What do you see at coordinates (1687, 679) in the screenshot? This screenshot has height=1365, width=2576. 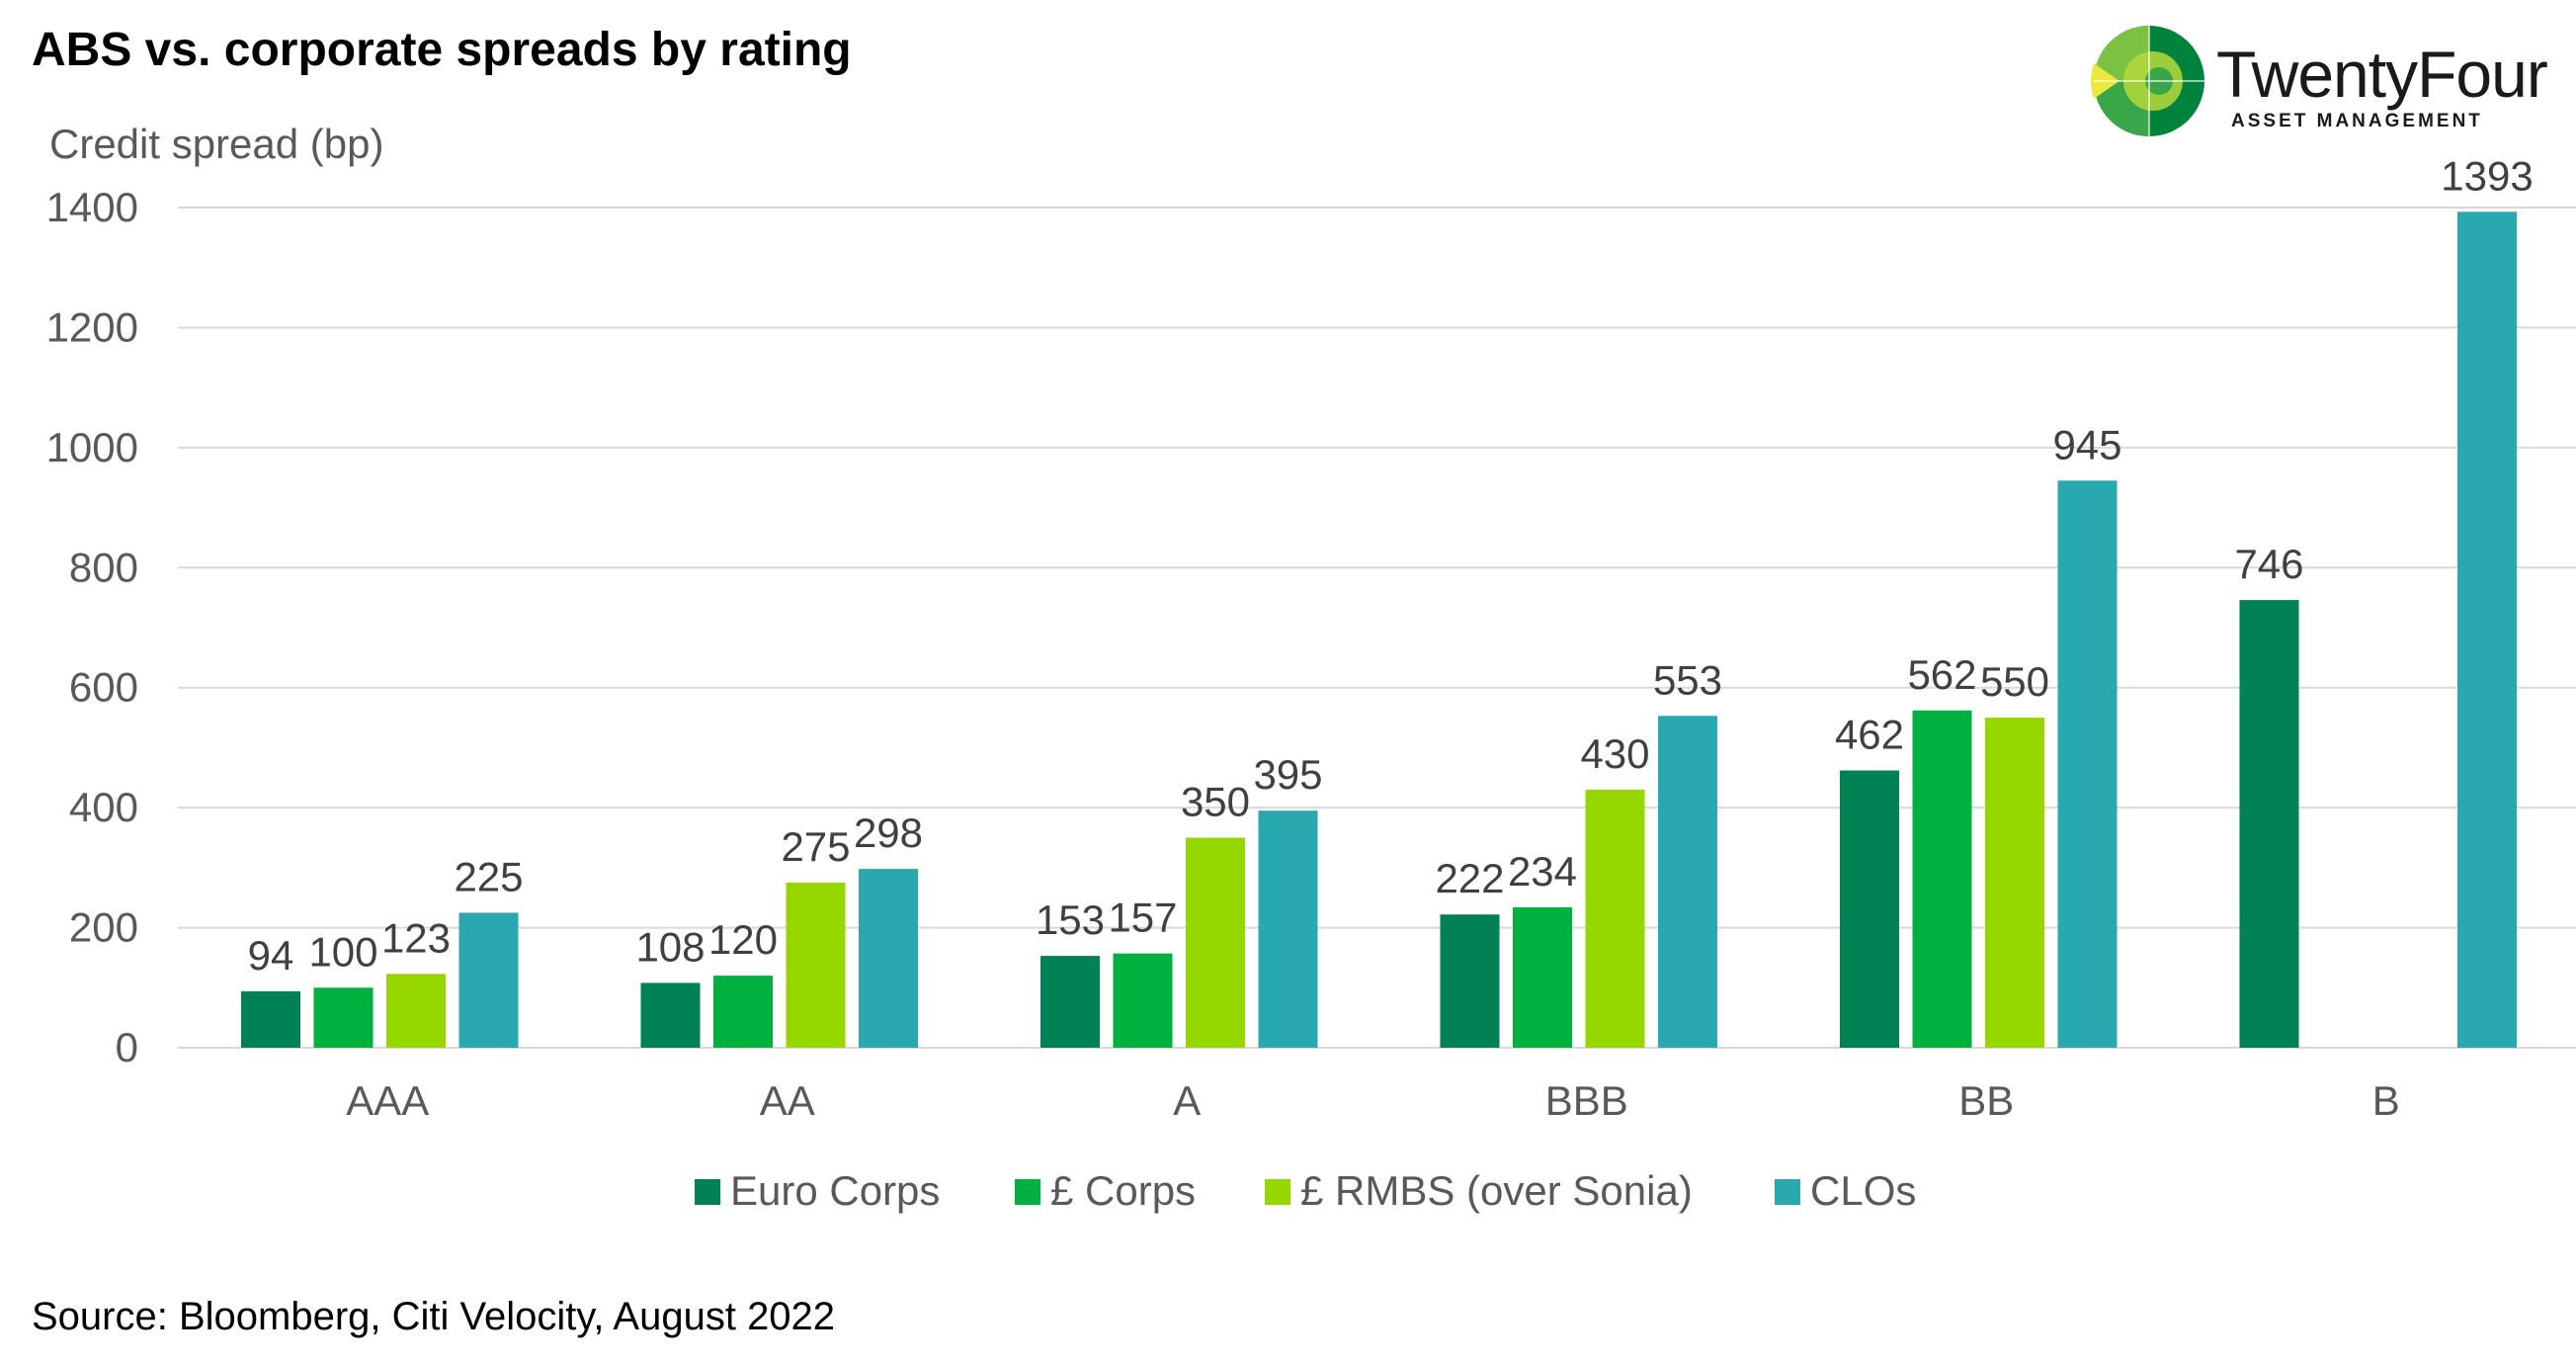 I see `data-label: 553` at bounding box center [1687, 679].